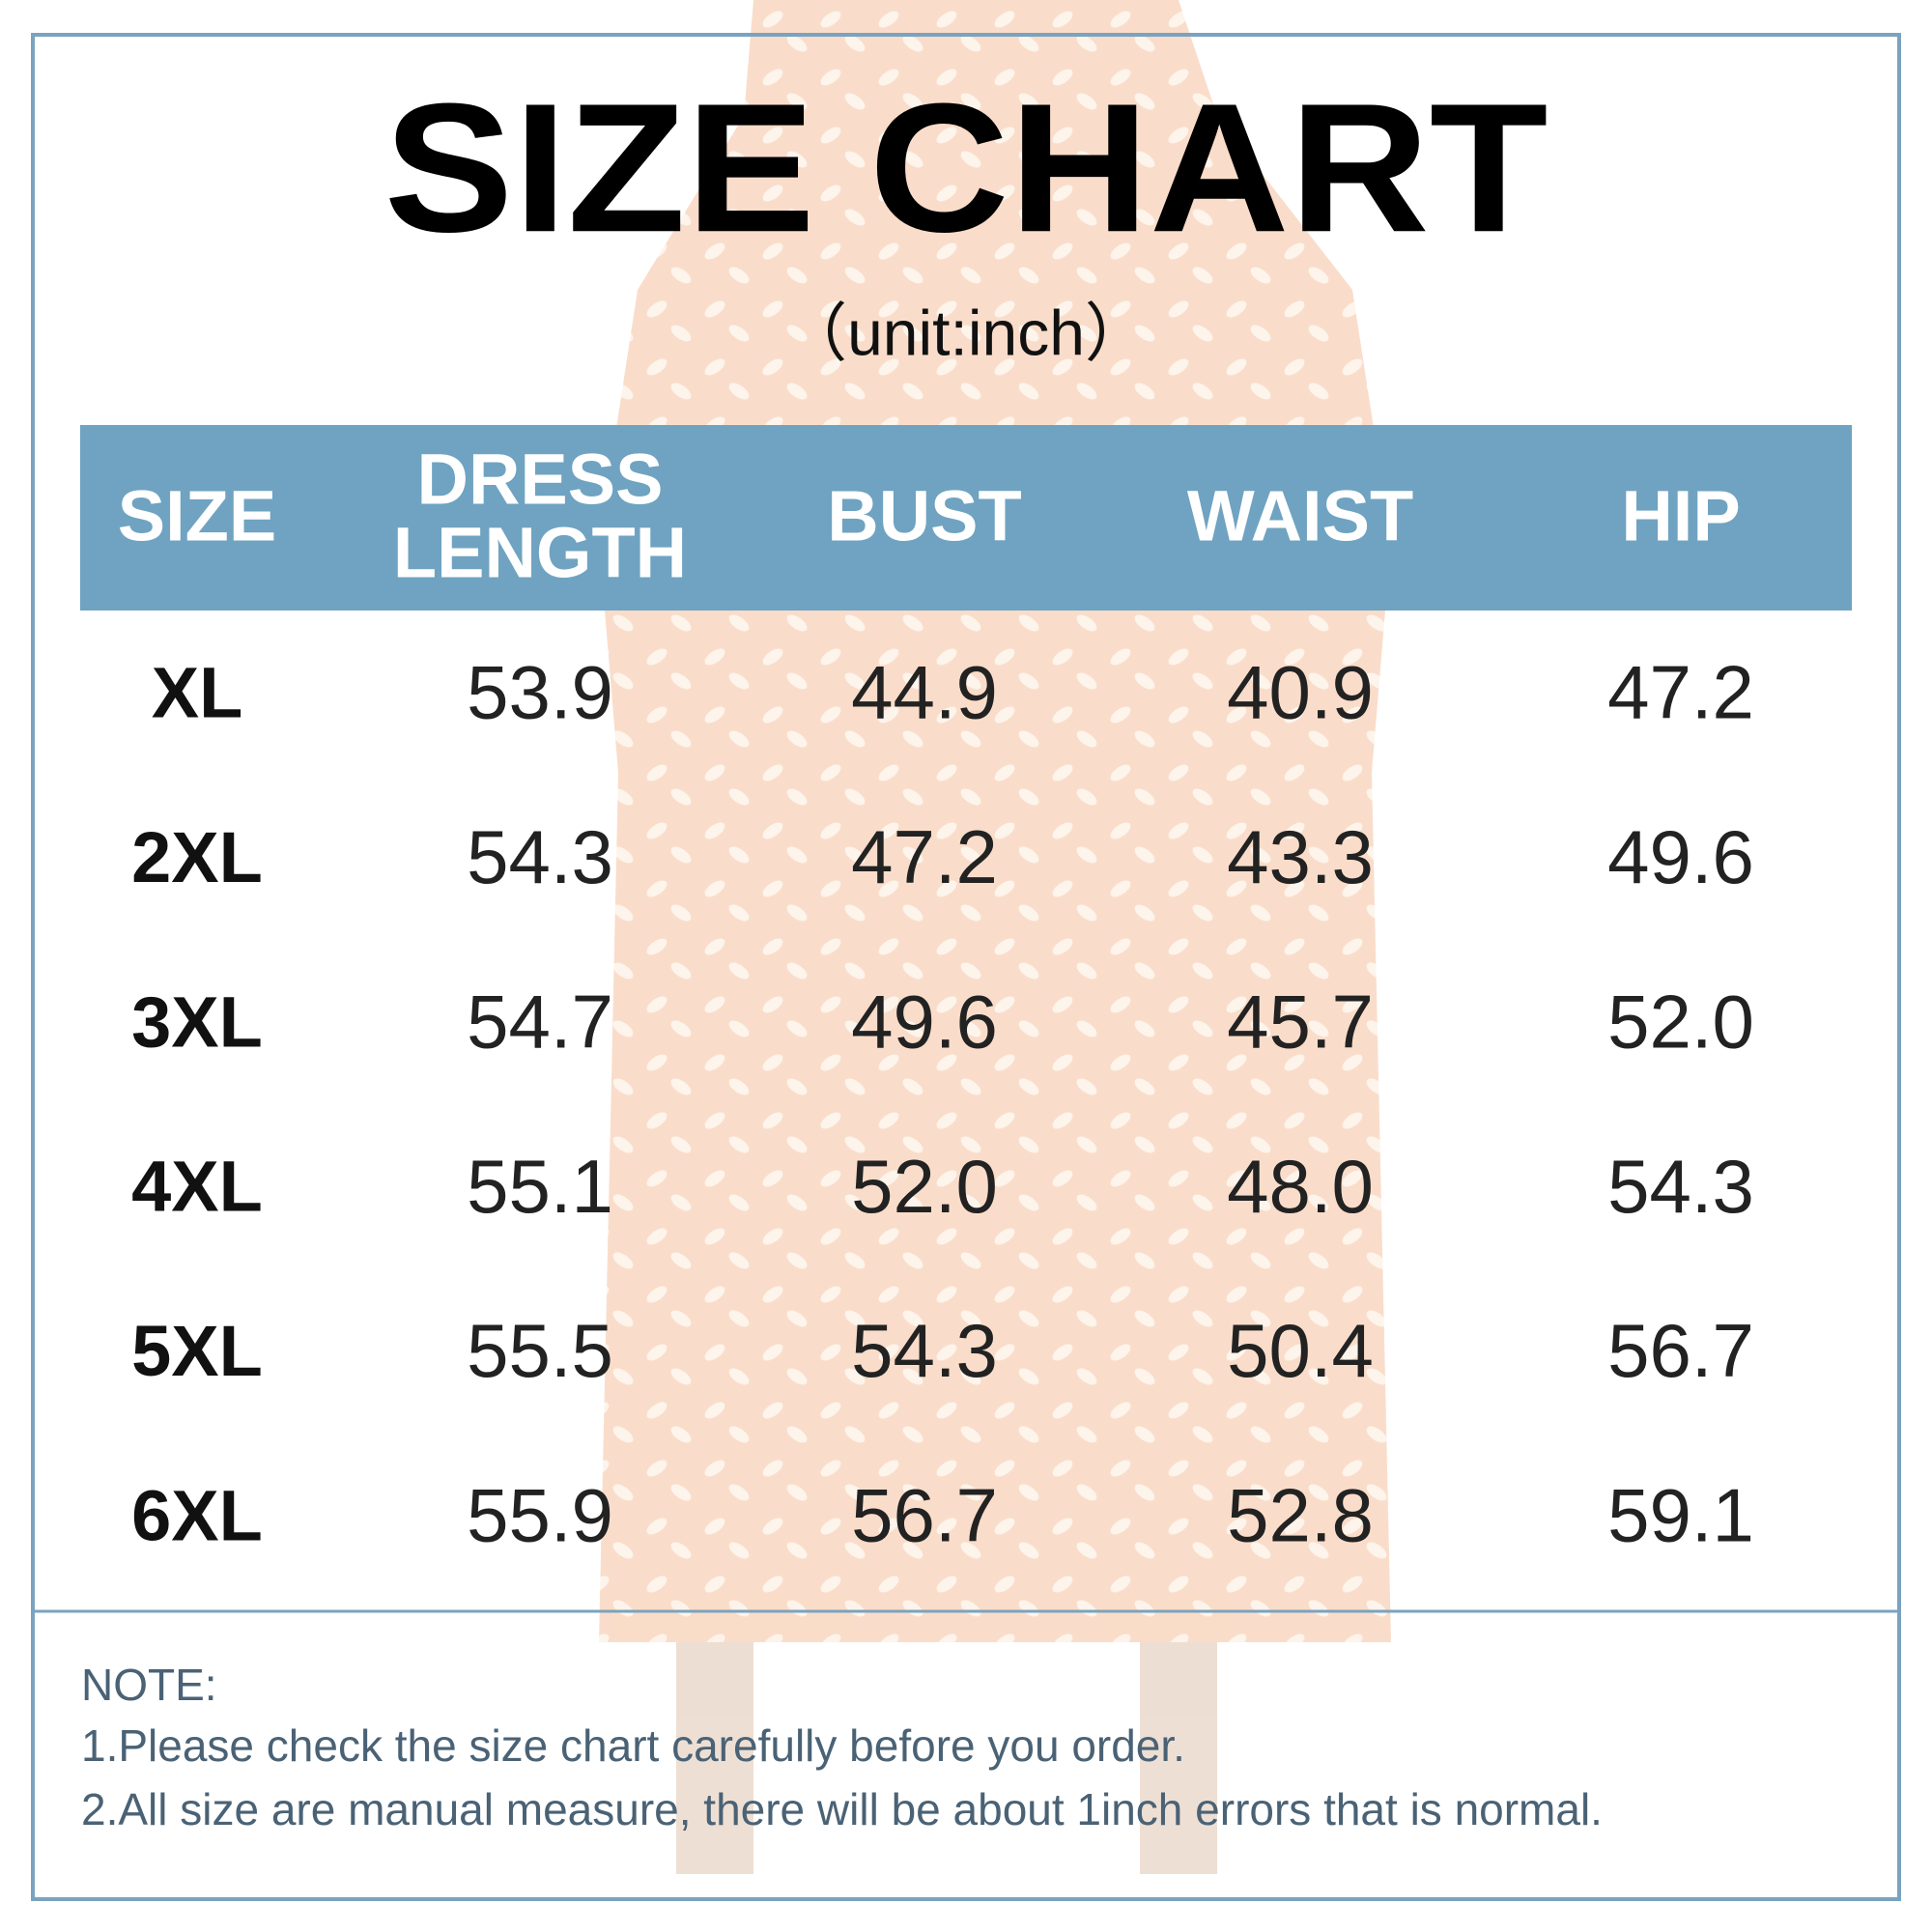  What do you see at coordinates (1300, 1186) in the screenshot?
I see `value-cell: 48.0` at bounding box center [1300, 1186].